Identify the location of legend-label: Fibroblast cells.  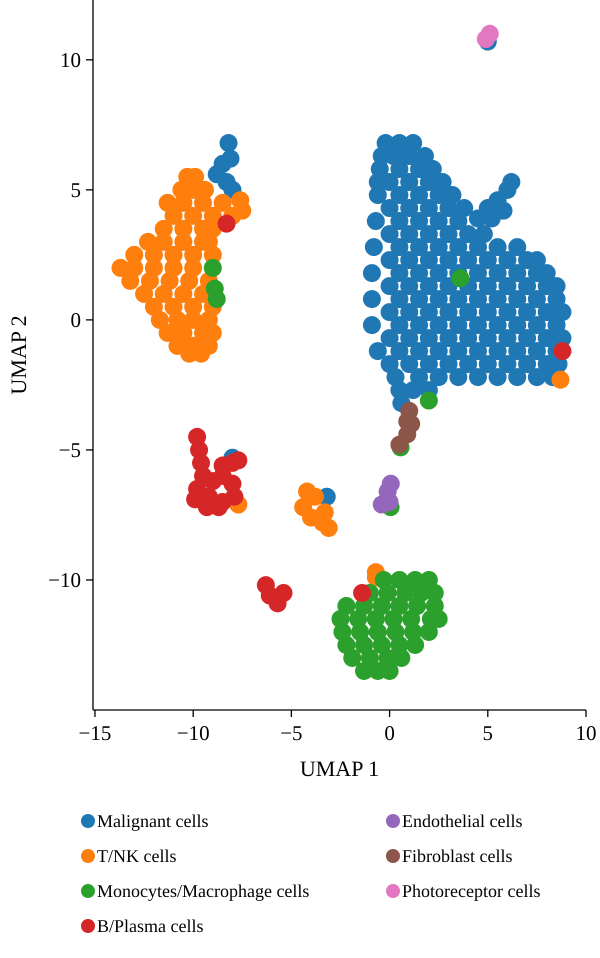
(457, 856).